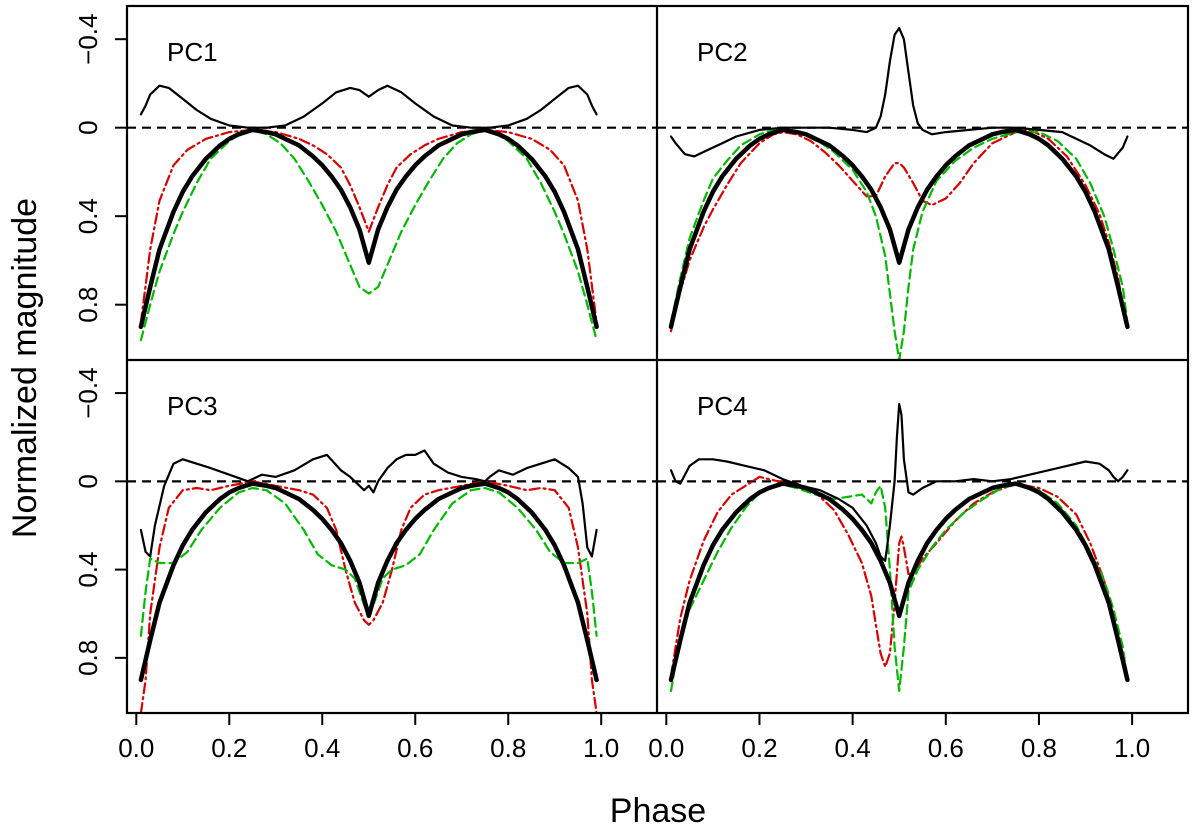  Describe the element at coordinates (722, 406) in the screenshot. I see `panel-label: PC4` at that location.